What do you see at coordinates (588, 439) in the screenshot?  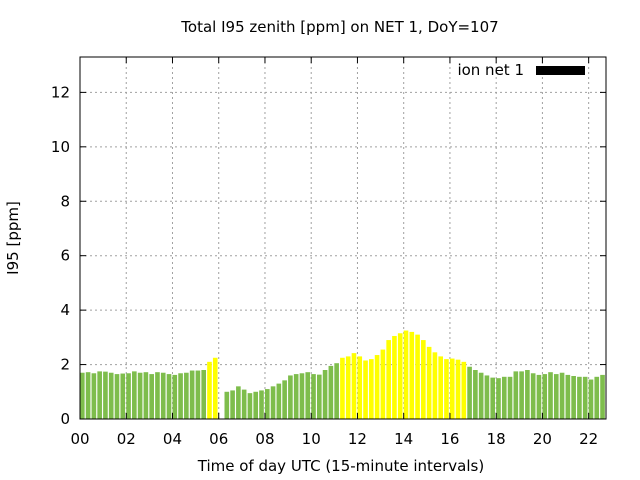 I see `x-tick-label: 22` at bounding box center [588, 439].